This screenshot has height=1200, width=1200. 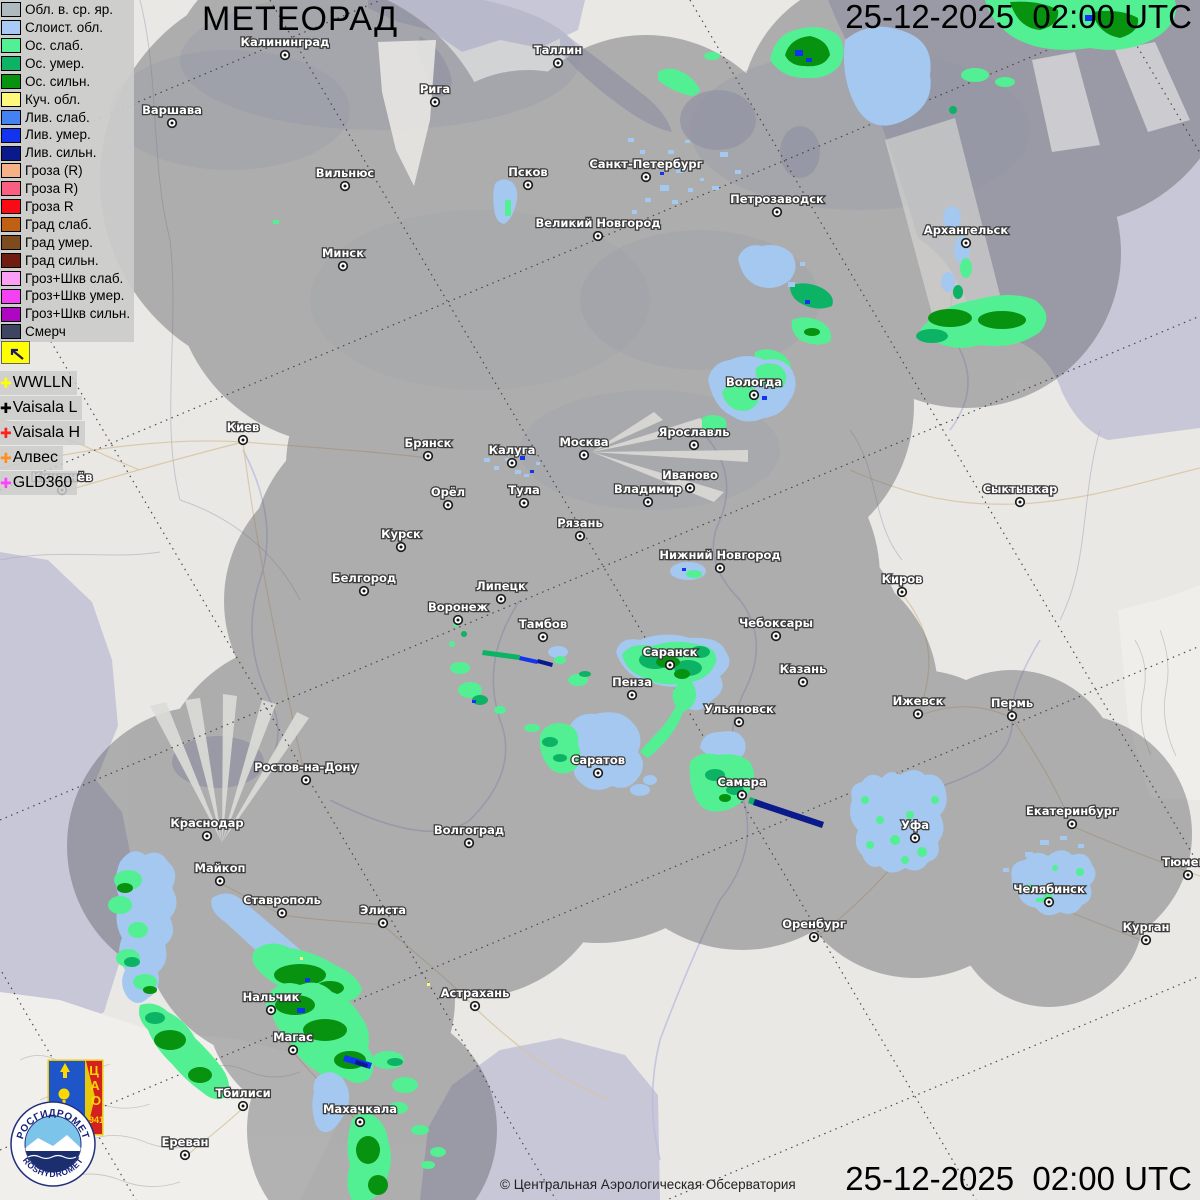 I want to click on cao-letter: Ц, so click(x=94, y=1070).